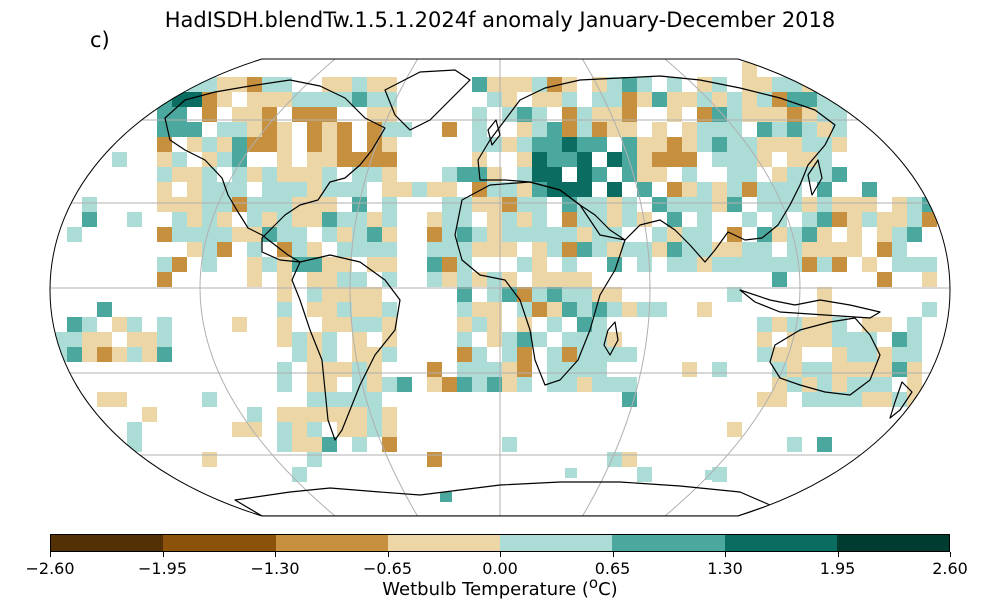  What do you see at coordinates (383, 287) in the screenshot?
I see `meridian-line` at bounding box center [383, 287].